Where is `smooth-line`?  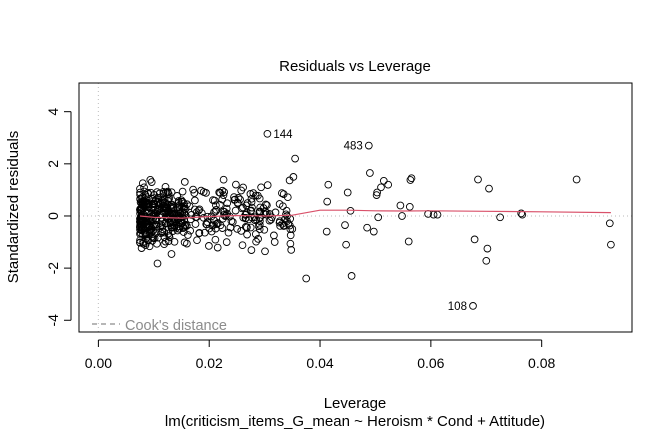
smooth-line is located at coordinates (375, 214).